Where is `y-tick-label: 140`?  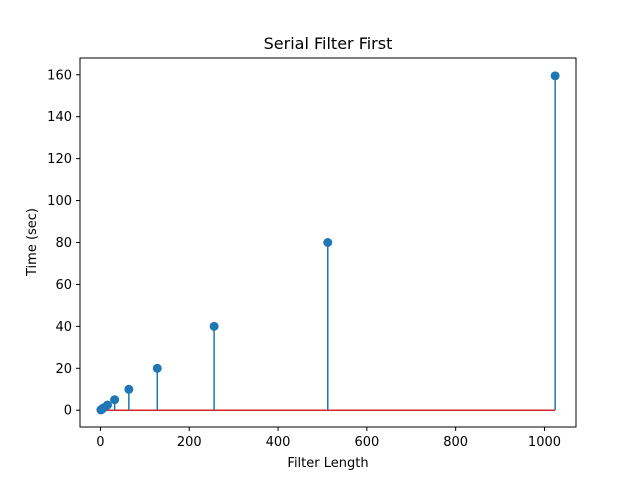
y-tick-label: 140 is located at coordinates (59, 117).